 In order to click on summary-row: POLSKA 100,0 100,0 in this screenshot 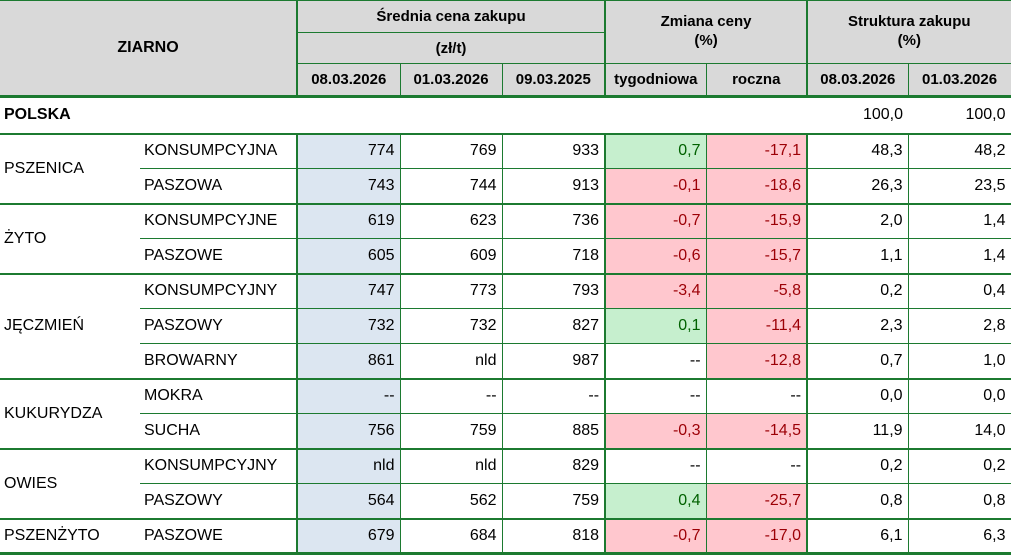, I will do `click(505, 115)`.